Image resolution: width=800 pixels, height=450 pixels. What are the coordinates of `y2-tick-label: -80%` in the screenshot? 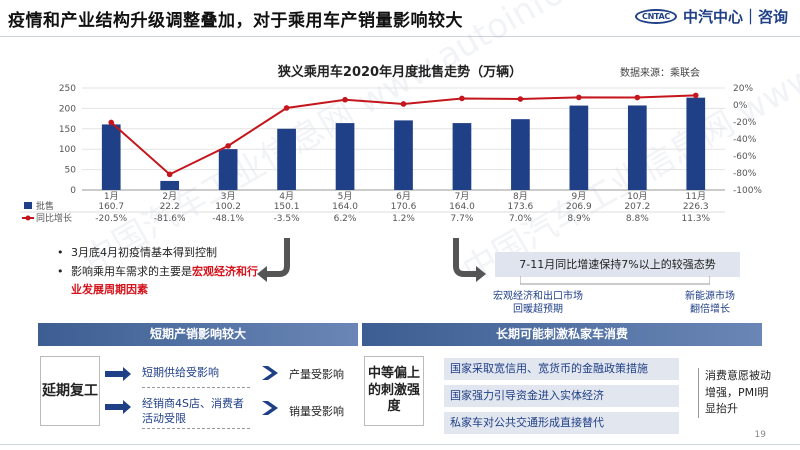 It's located at (745, 174).